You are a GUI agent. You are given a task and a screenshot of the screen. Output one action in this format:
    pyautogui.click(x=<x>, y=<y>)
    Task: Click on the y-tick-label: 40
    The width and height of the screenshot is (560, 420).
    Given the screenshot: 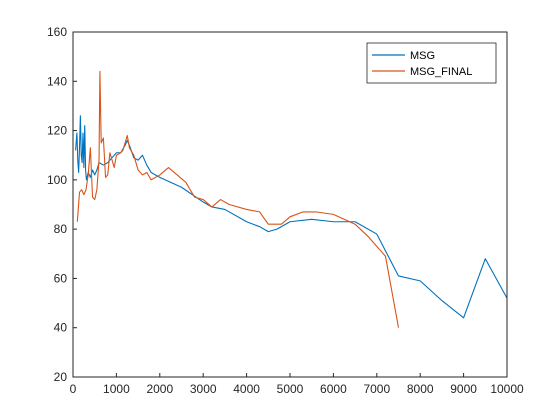 What is the action you would take?
    pyautogui.click(x=61, y=328)
    